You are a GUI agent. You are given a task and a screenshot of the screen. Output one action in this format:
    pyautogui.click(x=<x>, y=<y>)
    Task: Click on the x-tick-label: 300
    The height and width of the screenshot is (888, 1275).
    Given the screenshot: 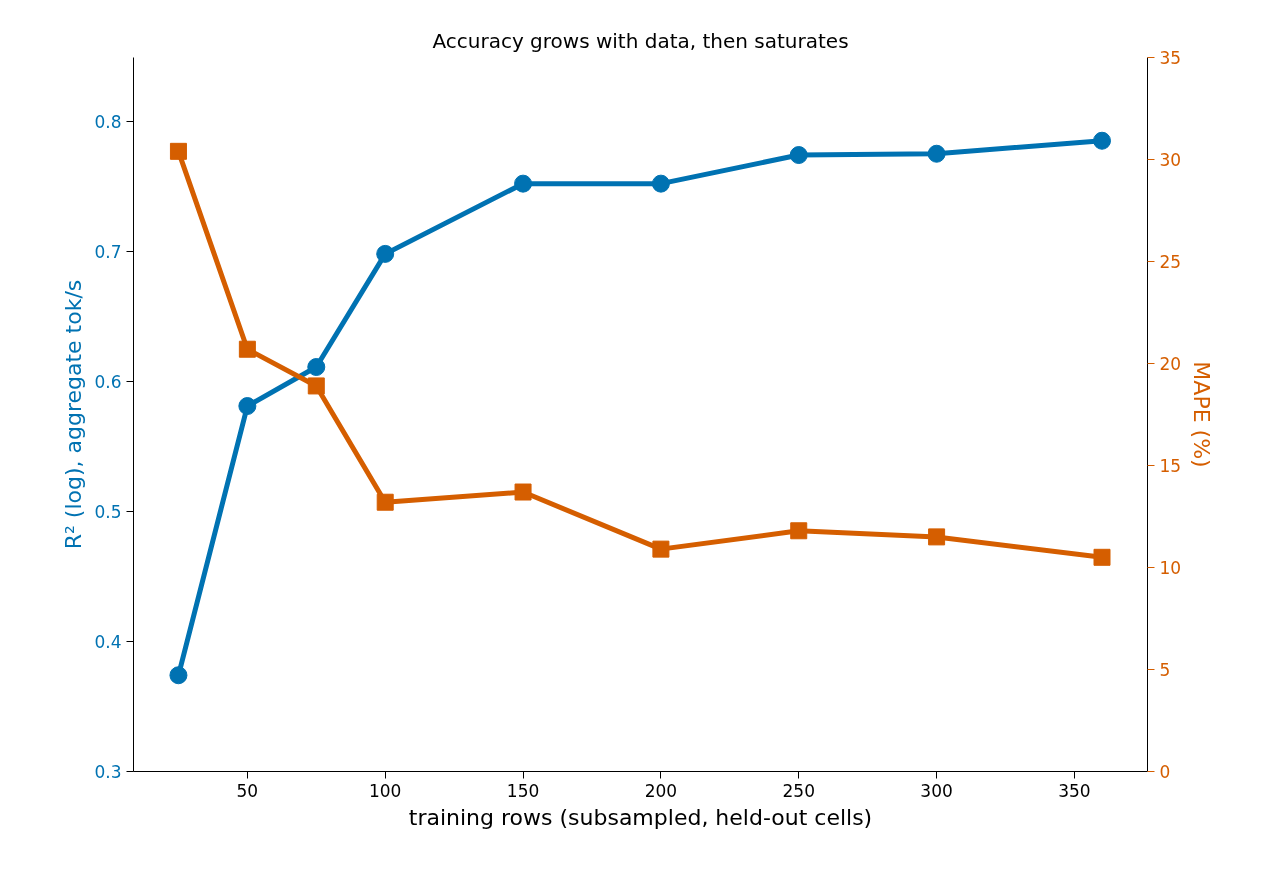 What is the action you would take?
    pyautogui.click(x=936, y=790)
    